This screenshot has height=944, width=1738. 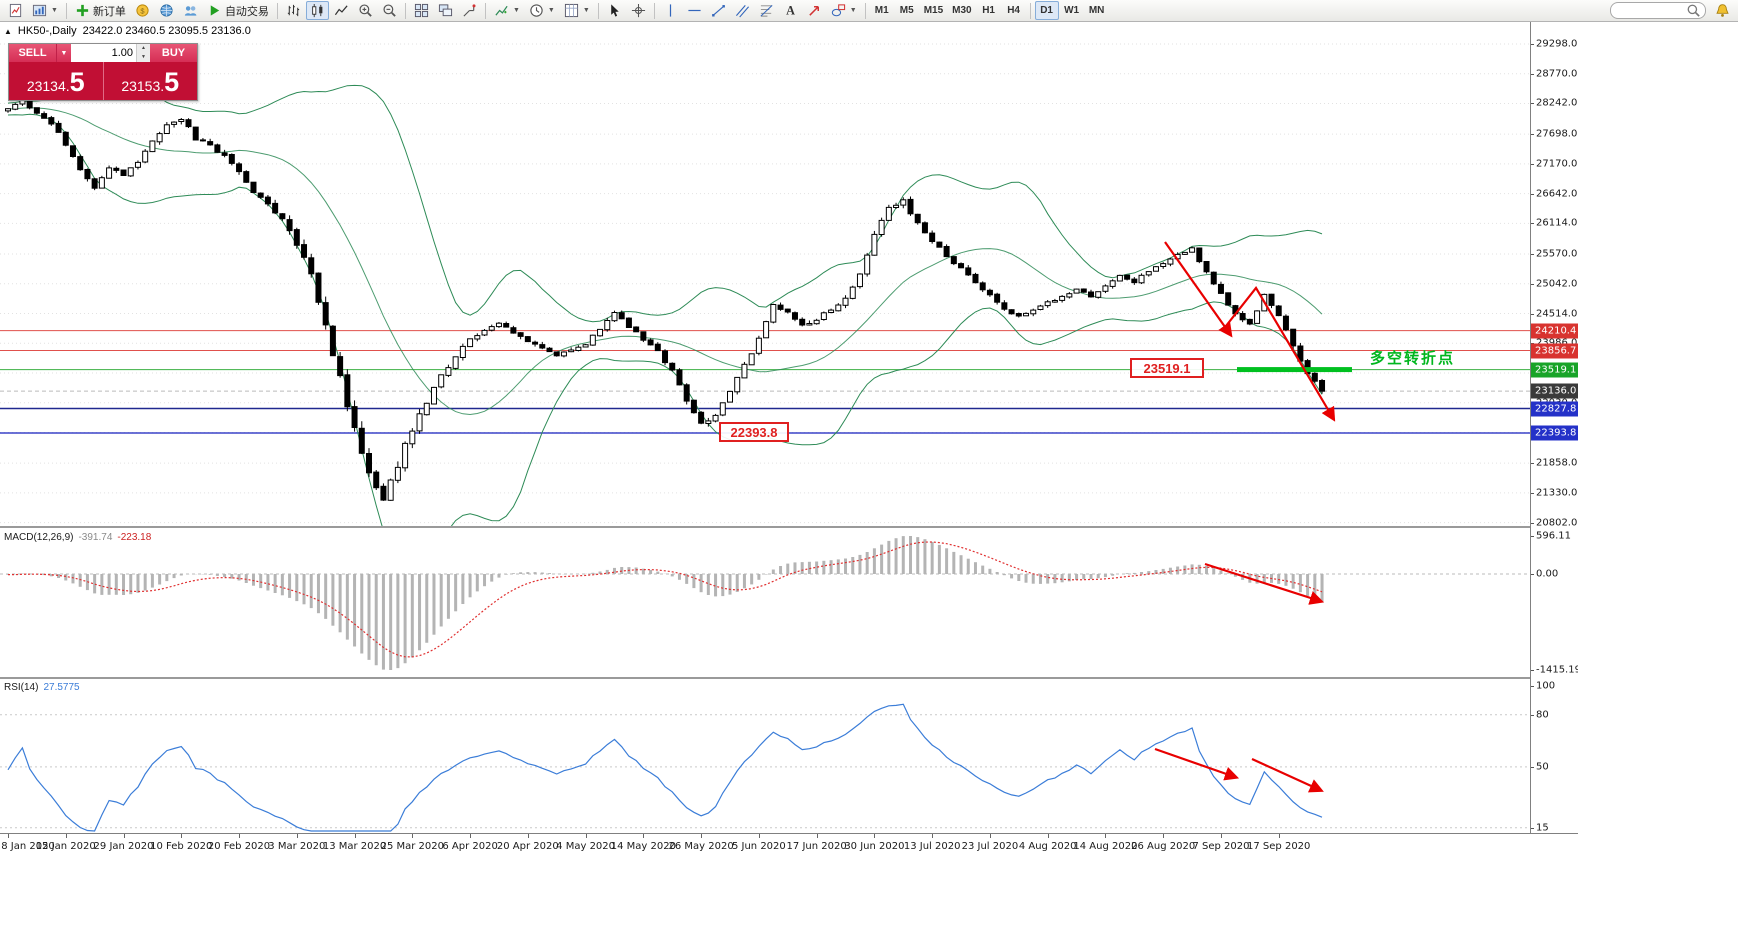 I want to click on sell-price-display: 23134. 5, so click(x=56, y=81).